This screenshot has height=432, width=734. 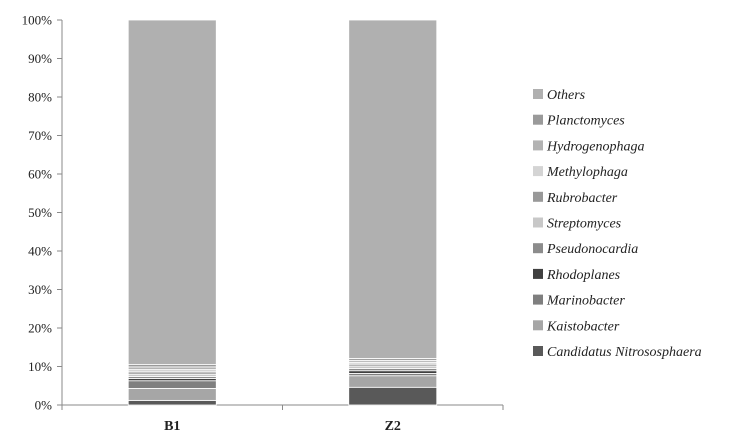 I want to click on x-category-label: B1, so click(x=172, y=425).